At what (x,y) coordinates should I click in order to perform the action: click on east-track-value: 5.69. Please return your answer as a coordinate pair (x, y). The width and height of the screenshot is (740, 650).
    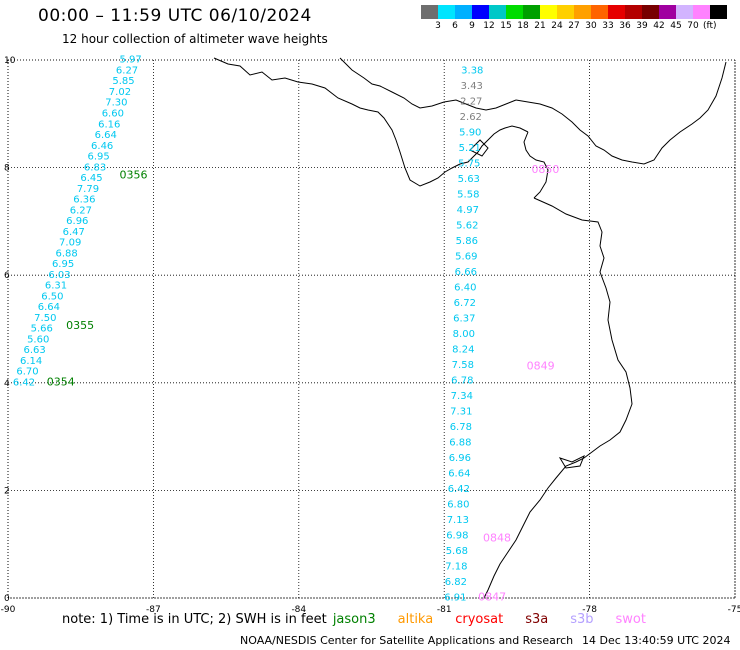
    Looking at the image, I should click on (466, 257).